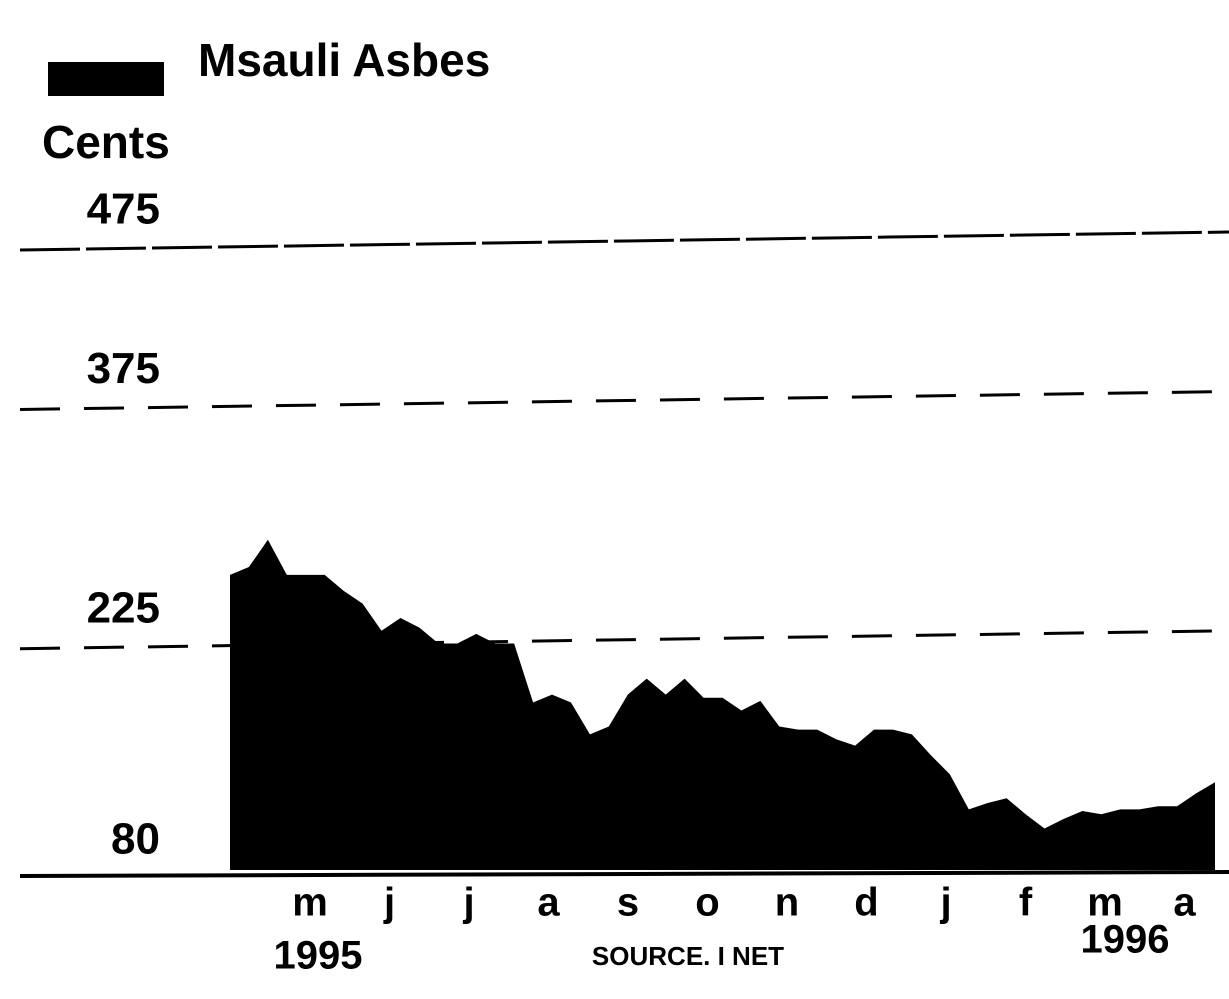  What do you see at coordinates (123, 607) in the screenshot?
I see `y-tick-label: 225` at bounding box center [123, 607].